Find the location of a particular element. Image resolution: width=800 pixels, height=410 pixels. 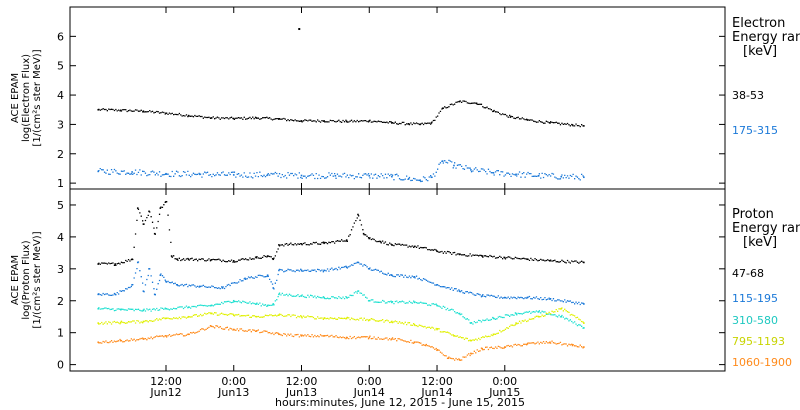

proton-legend-item-310-580: 310-580 is located at coordinates (755, 320).